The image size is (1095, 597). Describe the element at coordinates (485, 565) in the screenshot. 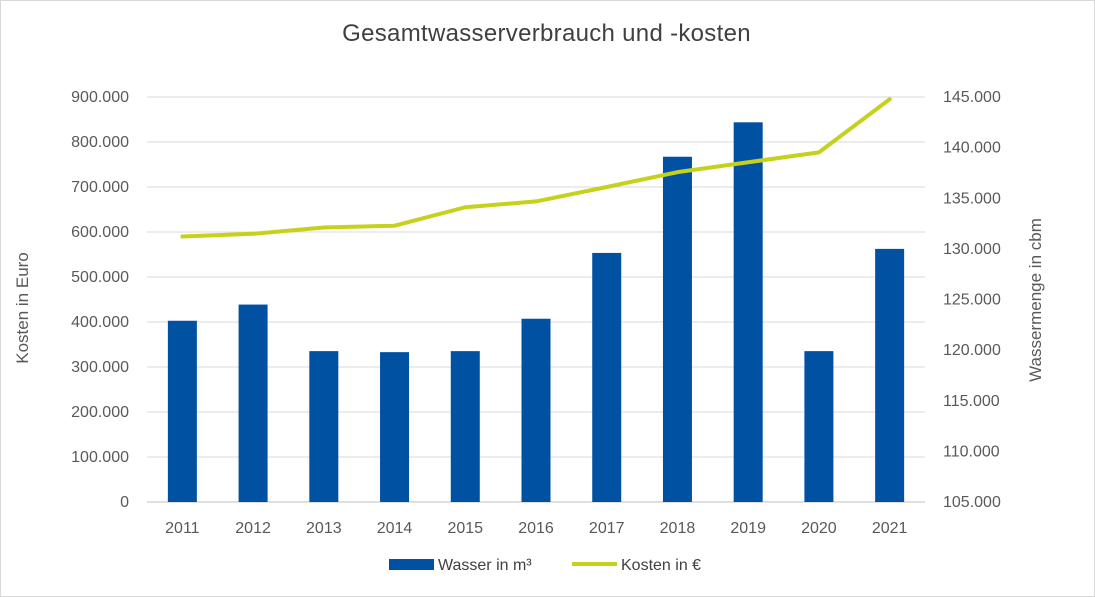

I see `legend-label-wasser: Wasser in m³` at that location.